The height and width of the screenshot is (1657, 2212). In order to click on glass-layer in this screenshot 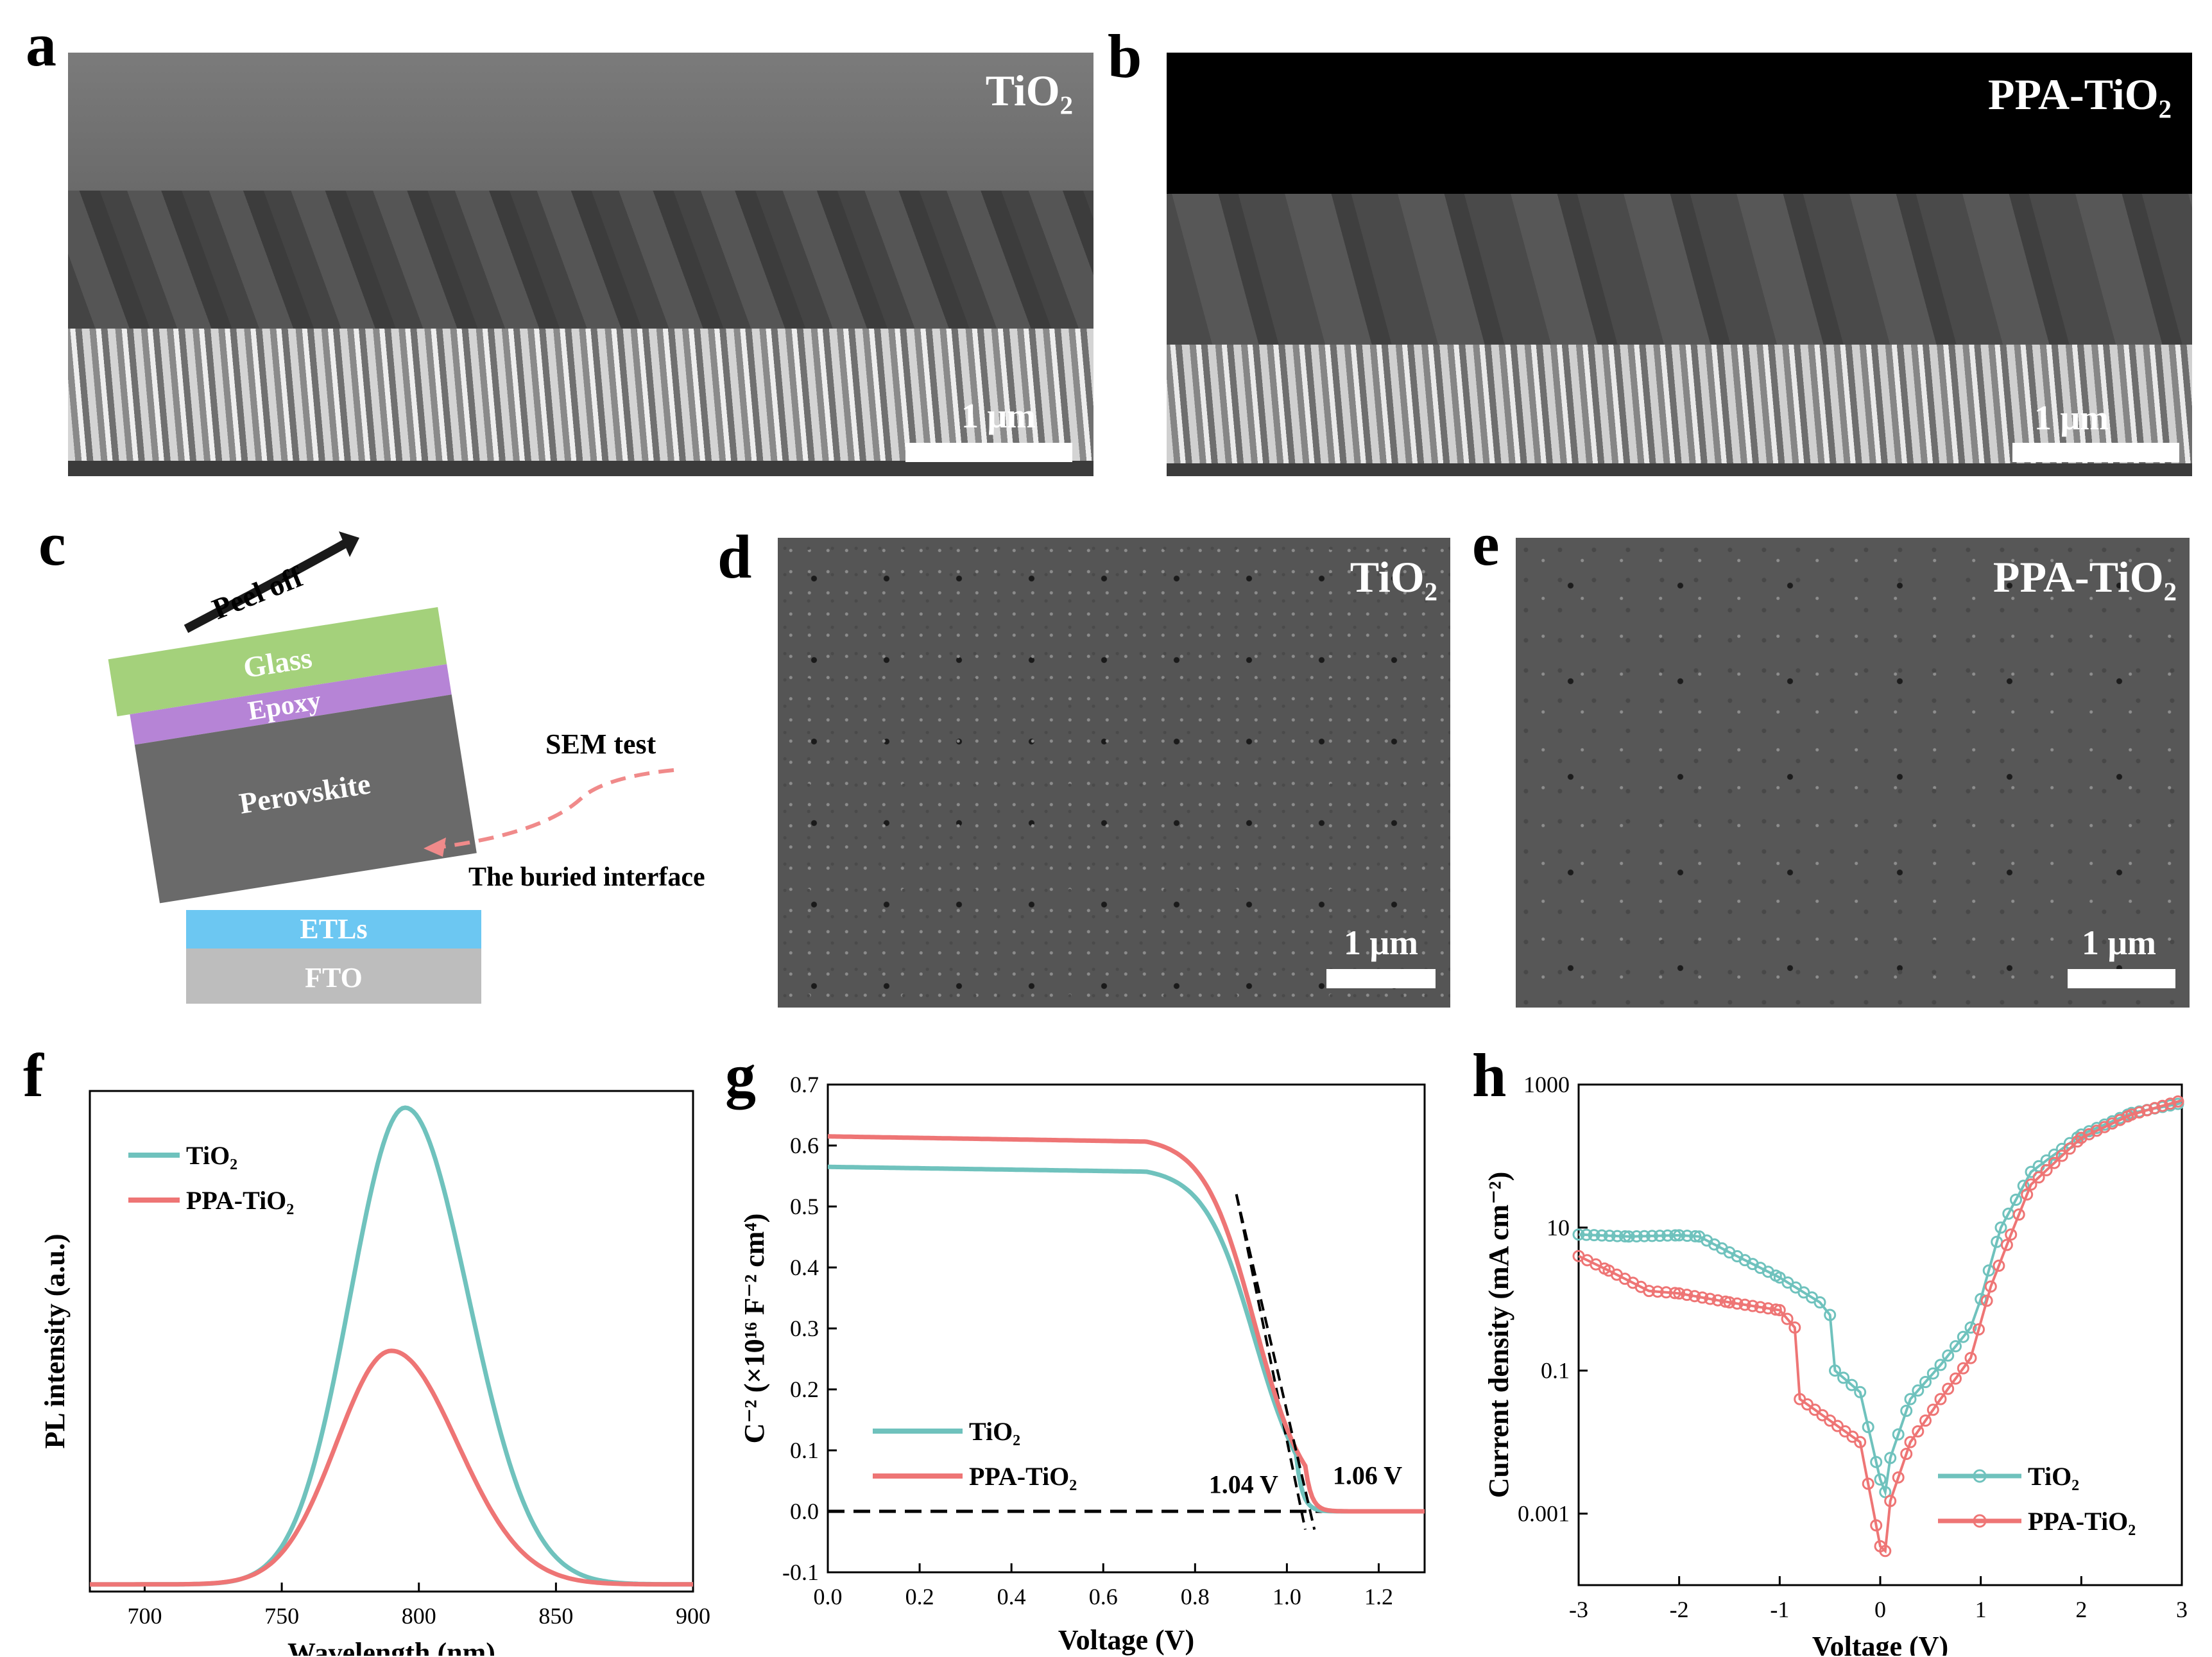, I will do `click(277, 661)`.